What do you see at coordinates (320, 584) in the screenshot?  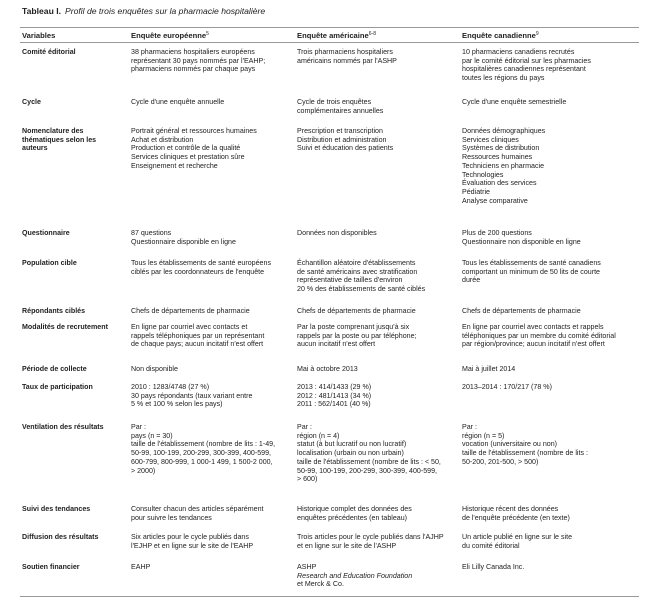 I see `cell-line: et Merck & Co.` at bounding box center [320, 584].